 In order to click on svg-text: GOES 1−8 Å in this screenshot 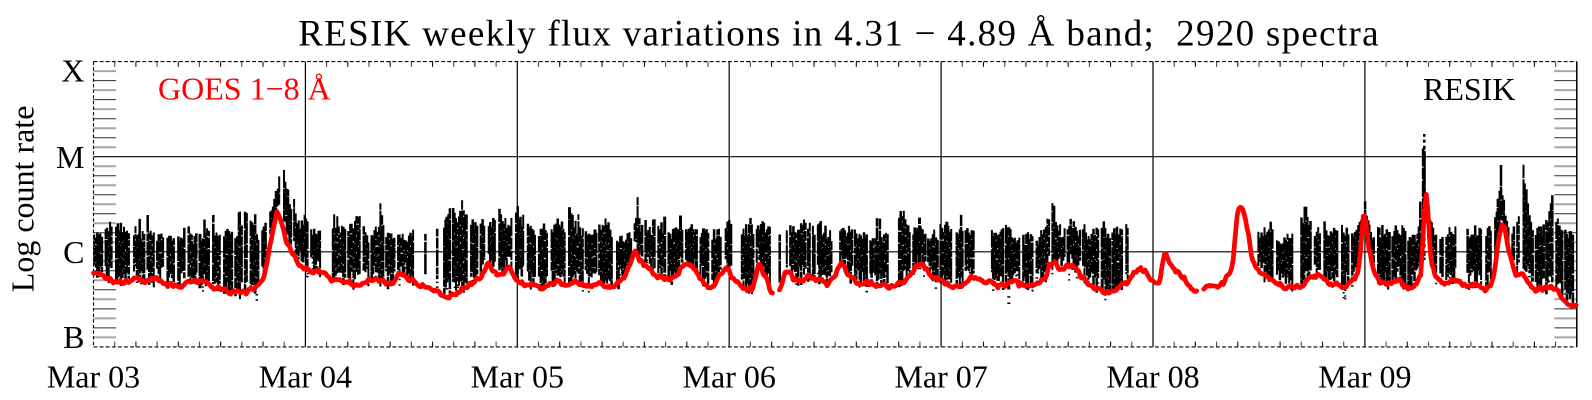, I will do `click(244, 89)`.